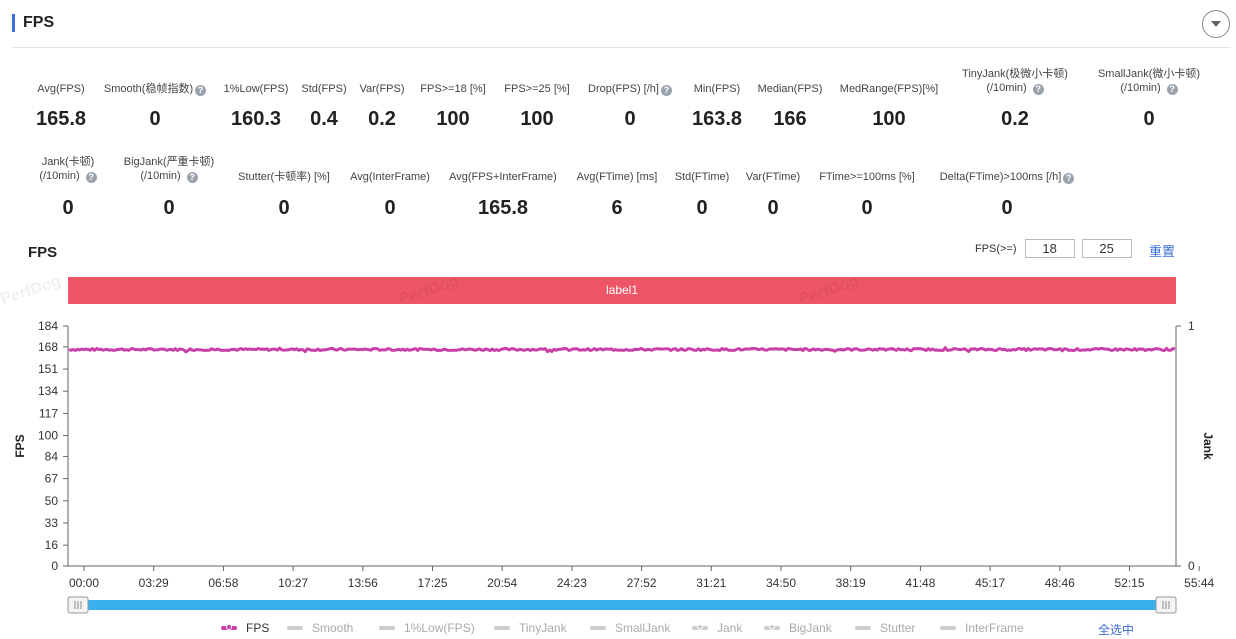 The height and width of the screenshot is (639, 1236). I want to click on legend-item-smalljank: SmallJank, so click(630, 628).